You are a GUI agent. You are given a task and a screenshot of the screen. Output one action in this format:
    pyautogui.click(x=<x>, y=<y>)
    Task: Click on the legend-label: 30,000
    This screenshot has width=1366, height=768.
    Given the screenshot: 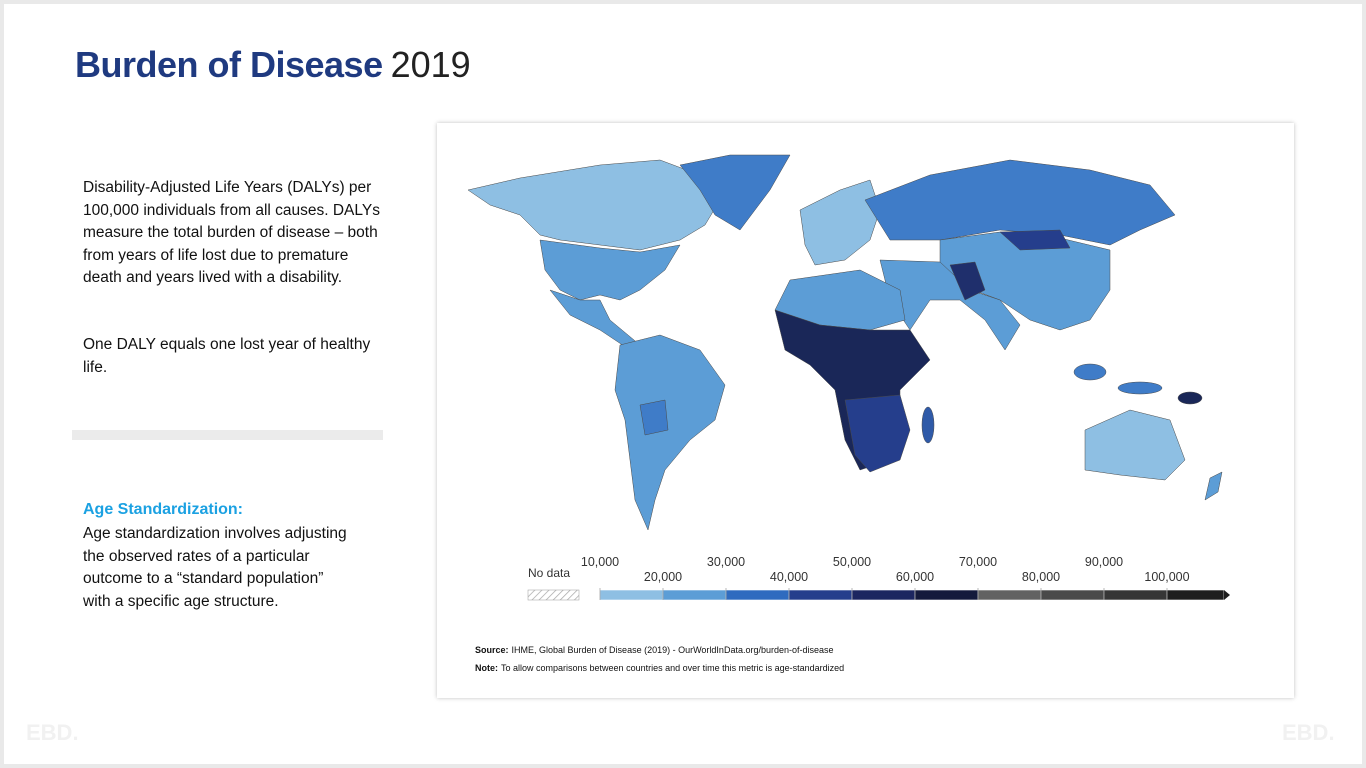 What is the action you would take?
    pyautogui.click(x=726, y=562)
    